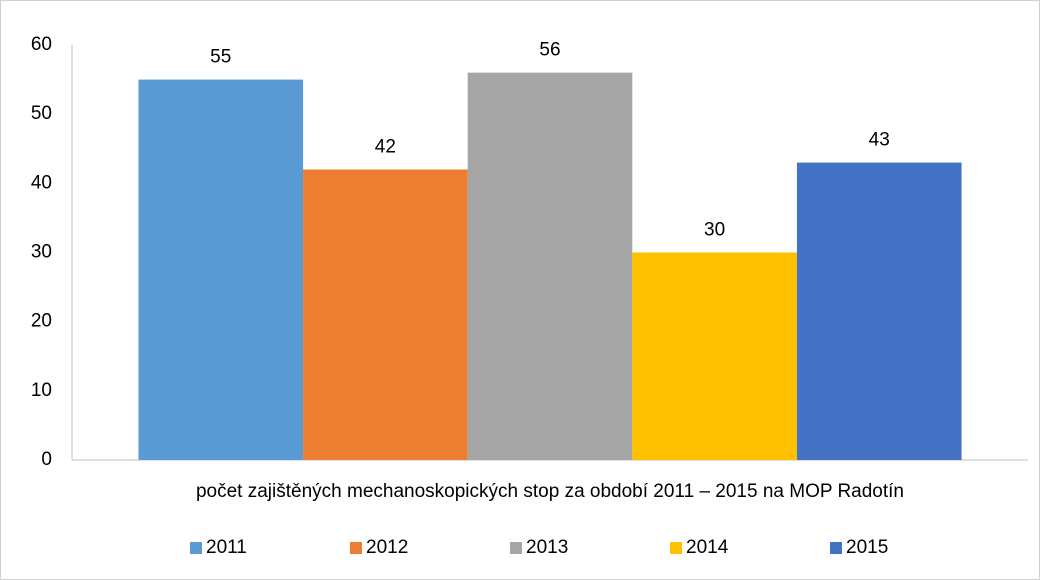  What do you see at coordinates (46, 459) in the screenshot?
I see `y-tick-label: 0` at bounding box center [46, 459].